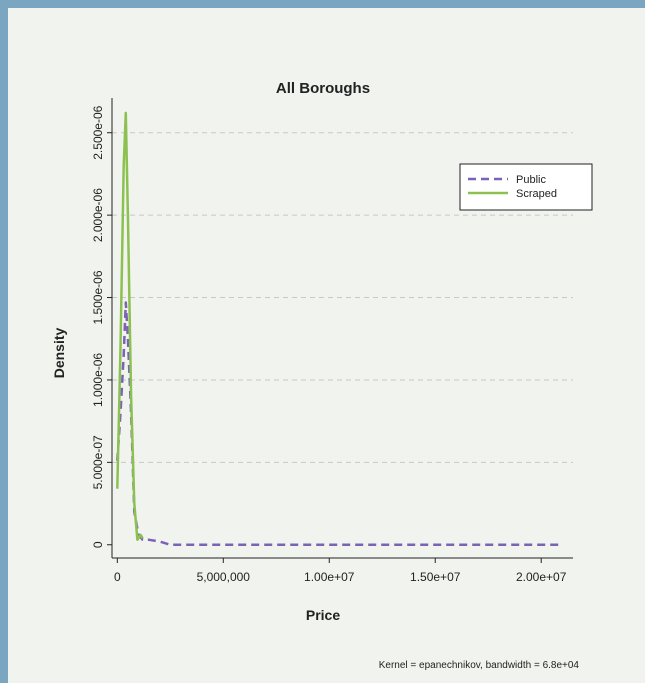  Describe the element at coordinates (59, 353) in the screenshot. I see `y-axis-title: Density` at that location.